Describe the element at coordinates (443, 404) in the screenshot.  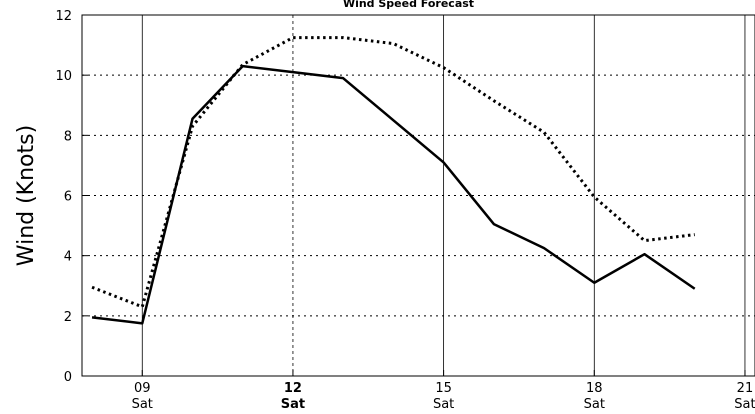
I see `x-tick-day-label-2: Sat` at that location.